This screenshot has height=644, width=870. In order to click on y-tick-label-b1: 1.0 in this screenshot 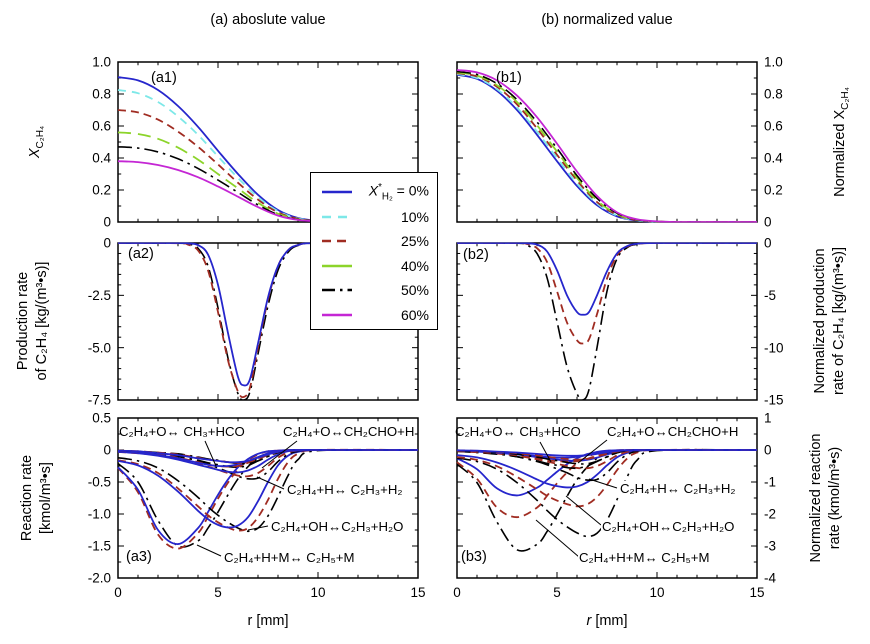, I will do `click(773, 62)`.